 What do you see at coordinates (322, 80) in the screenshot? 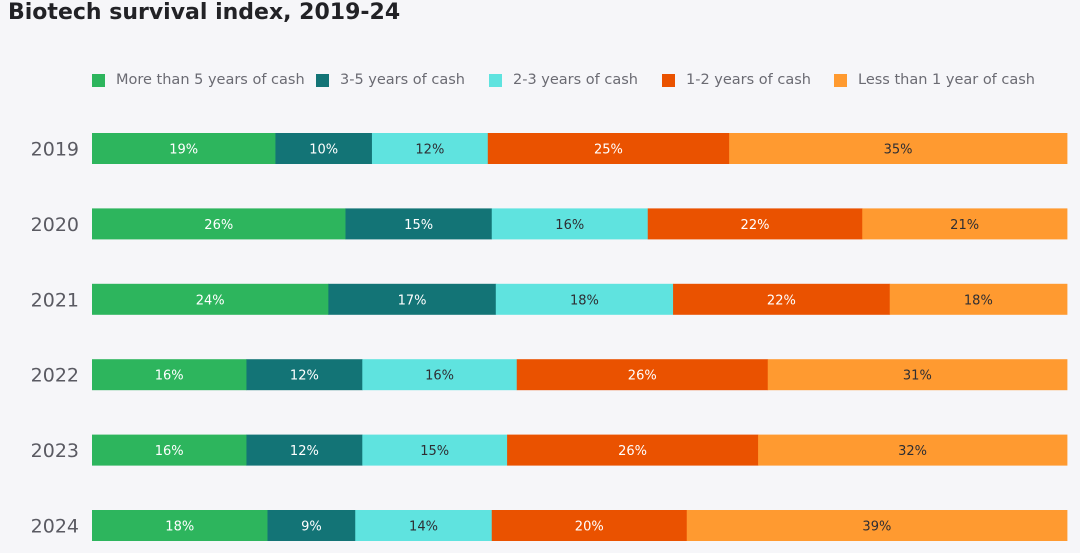
I see `legend-swatch-3-5-years` at bounding box center [322, 80].